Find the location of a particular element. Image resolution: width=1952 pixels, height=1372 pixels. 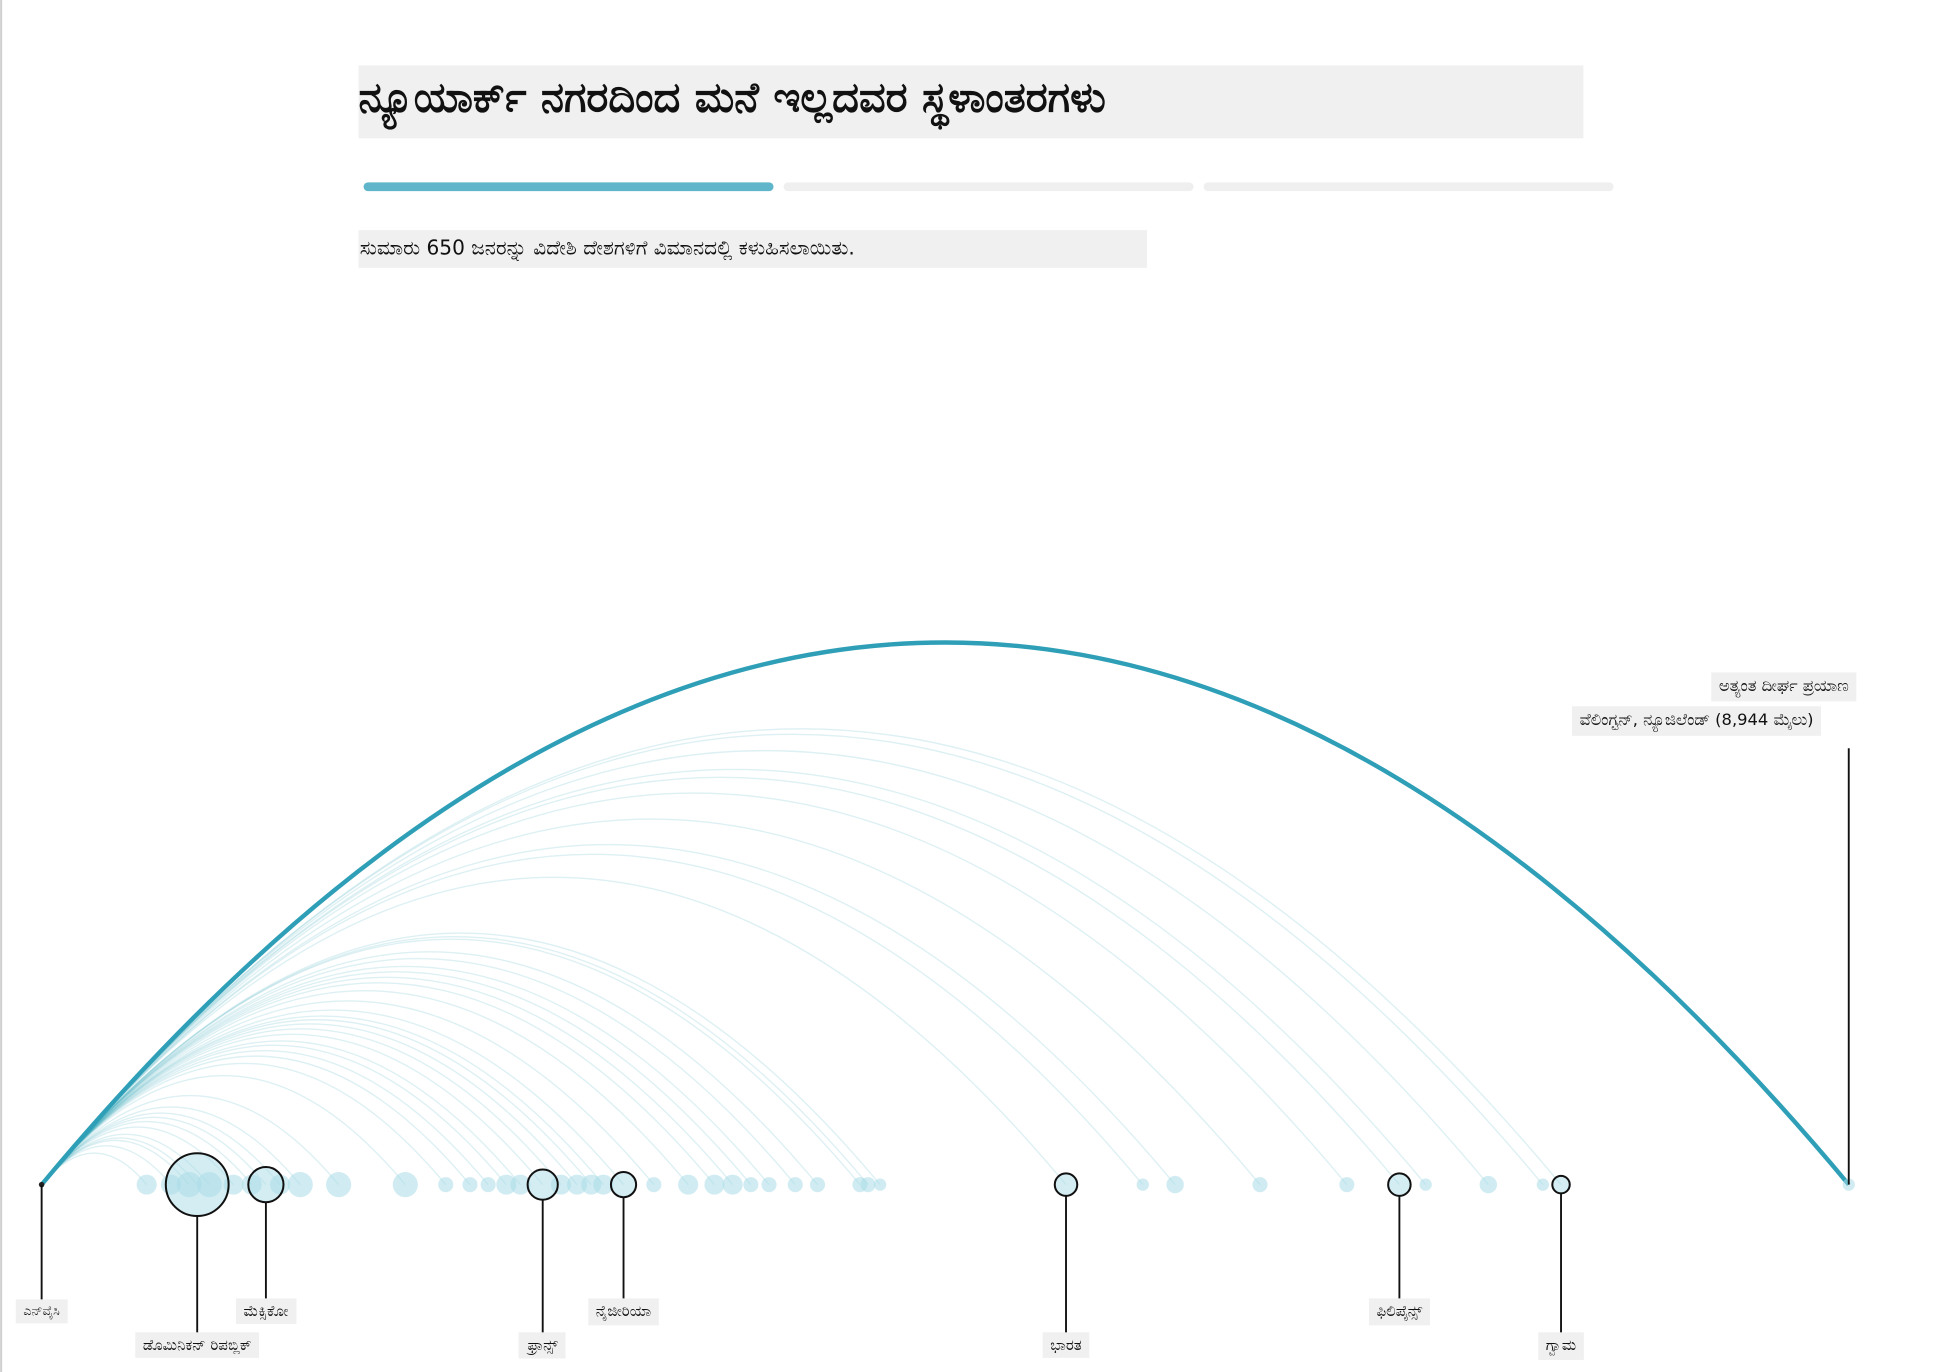

subtitle-background is located at coordinates (753, 249).